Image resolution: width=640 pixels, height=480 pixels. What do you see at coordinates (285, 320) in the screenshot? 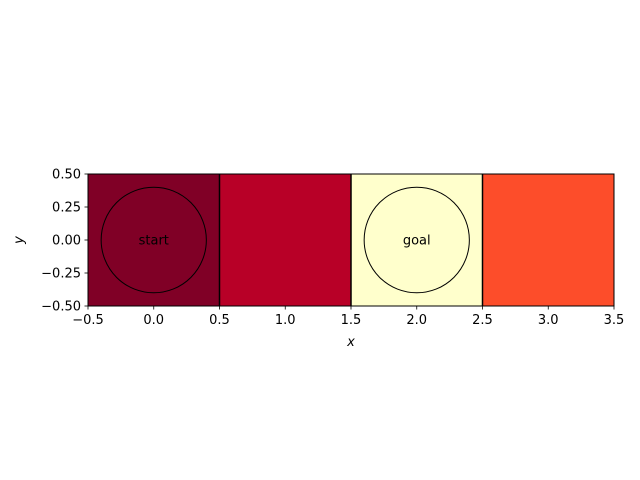
I see `x-tick-label: 1.0` at bounding box center [285, 320].